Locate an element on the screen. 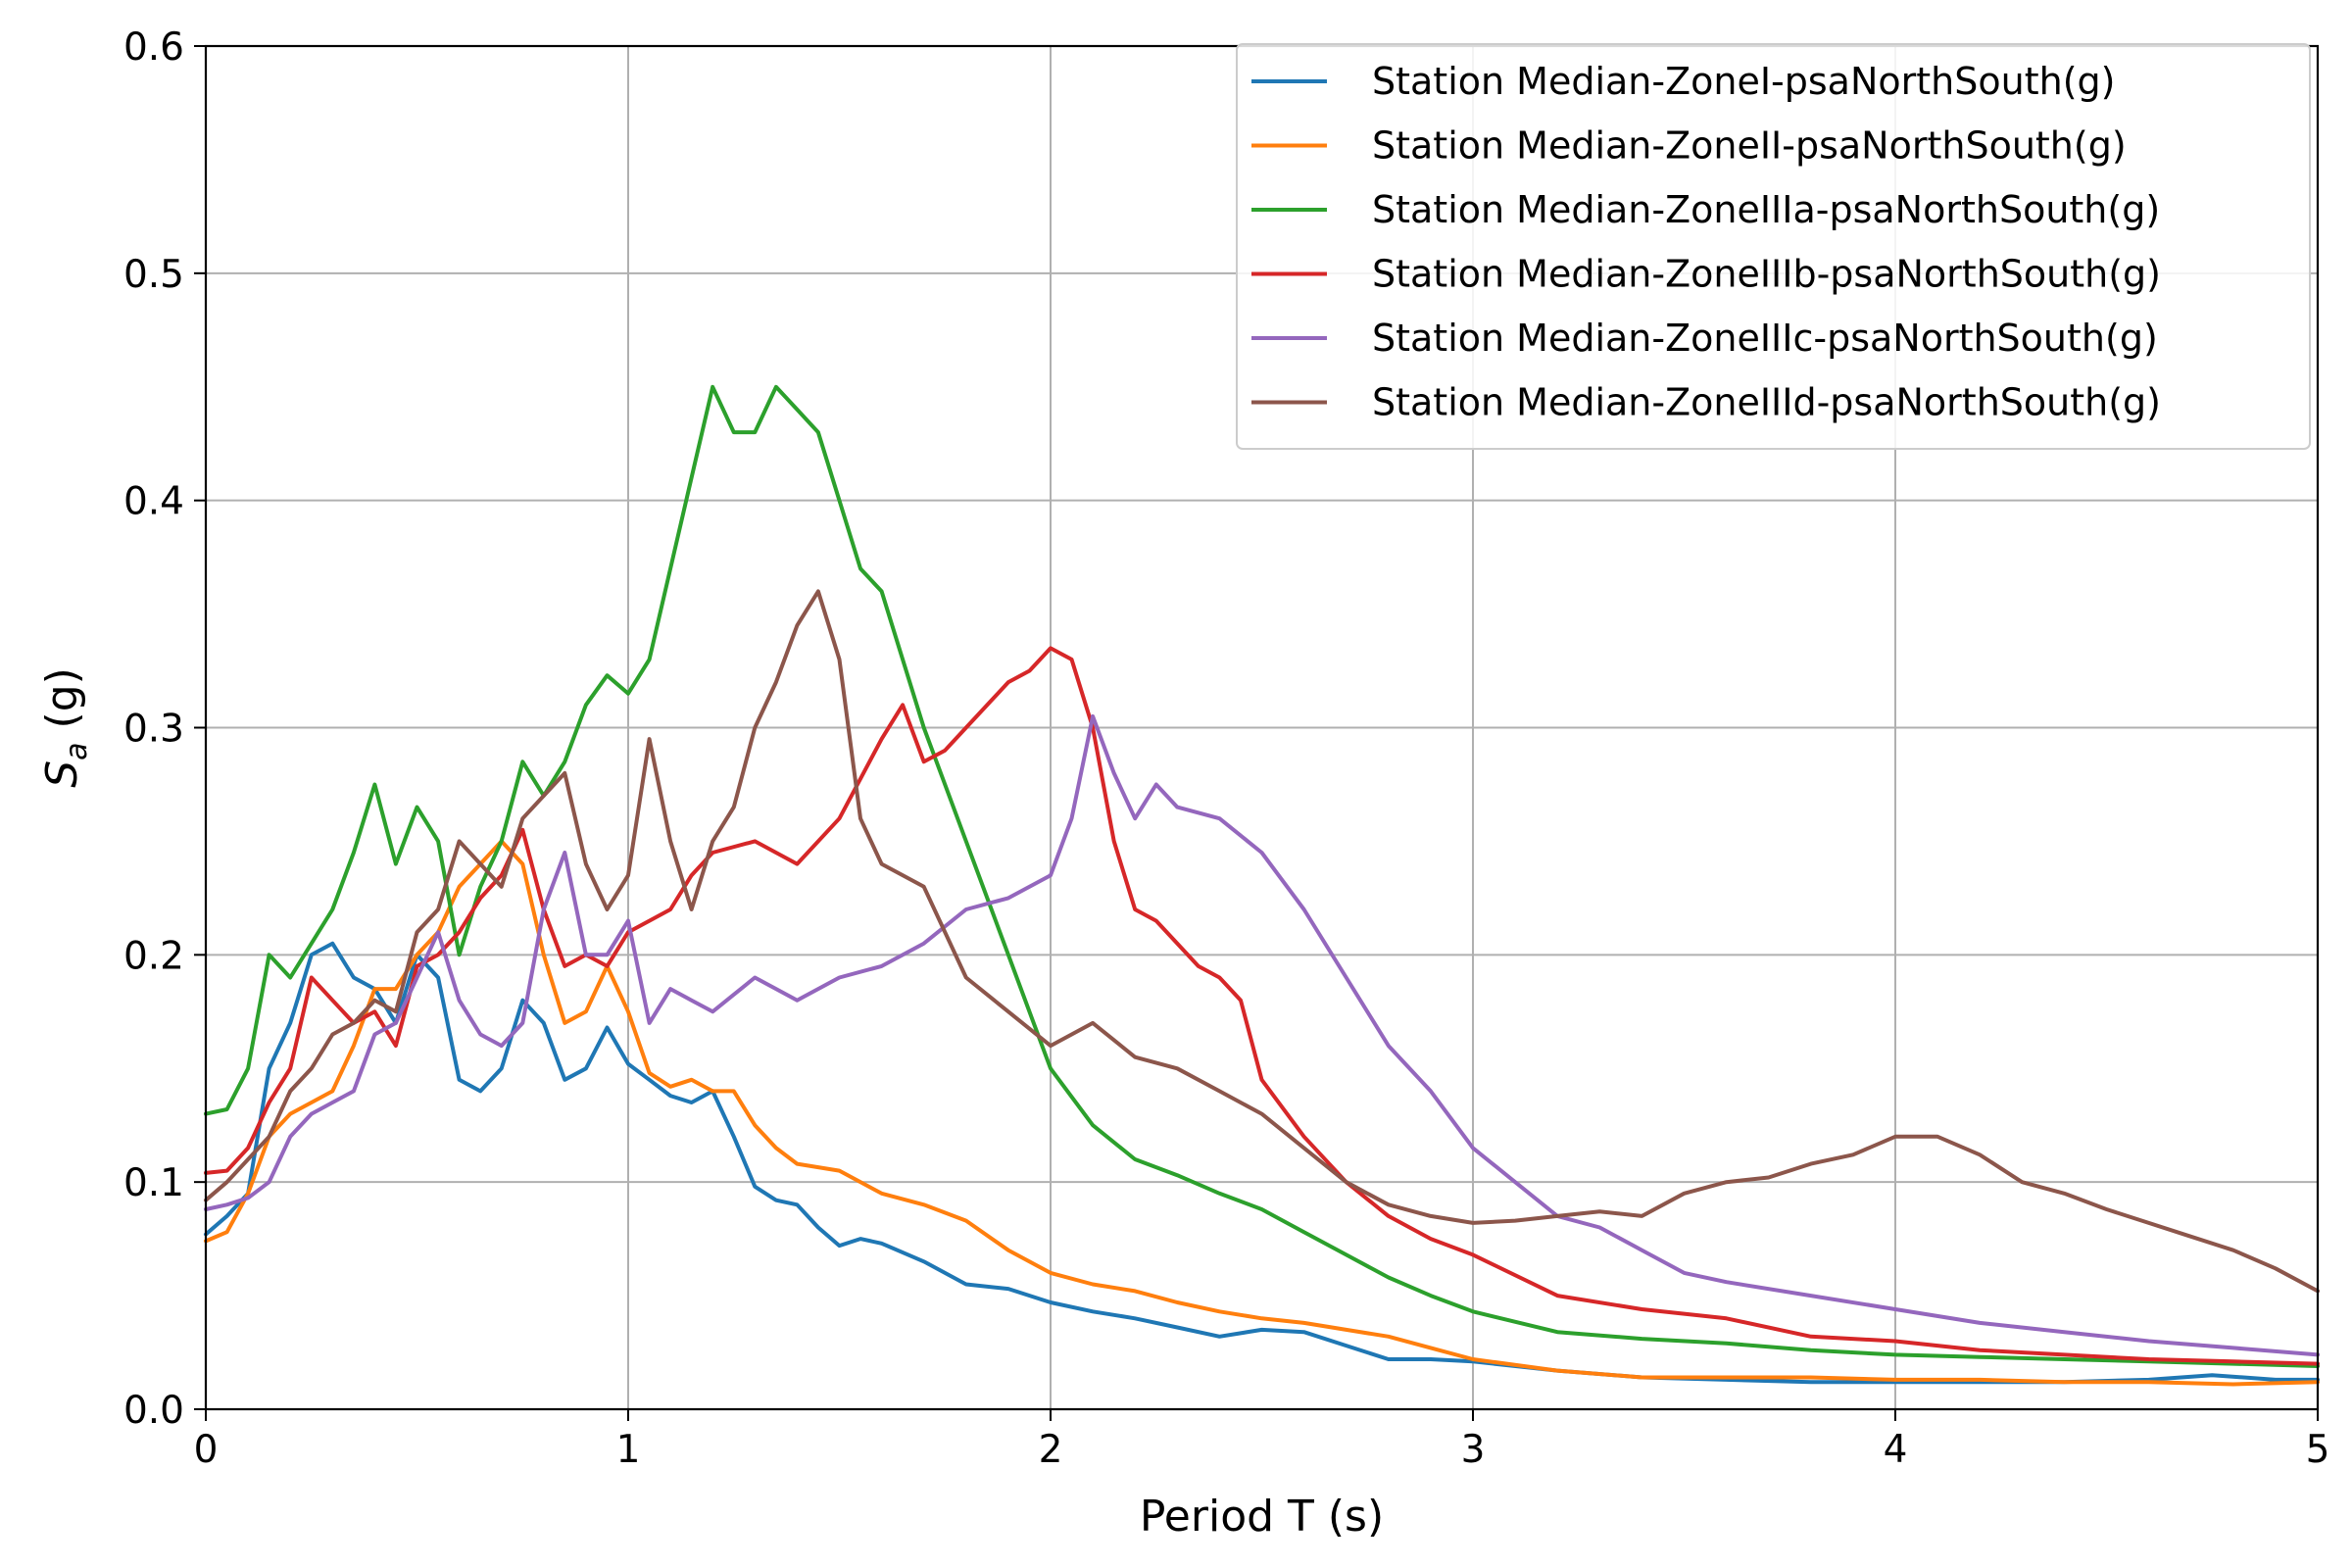  y-tick-label: 0.5 is located at coordinates (153, 275).